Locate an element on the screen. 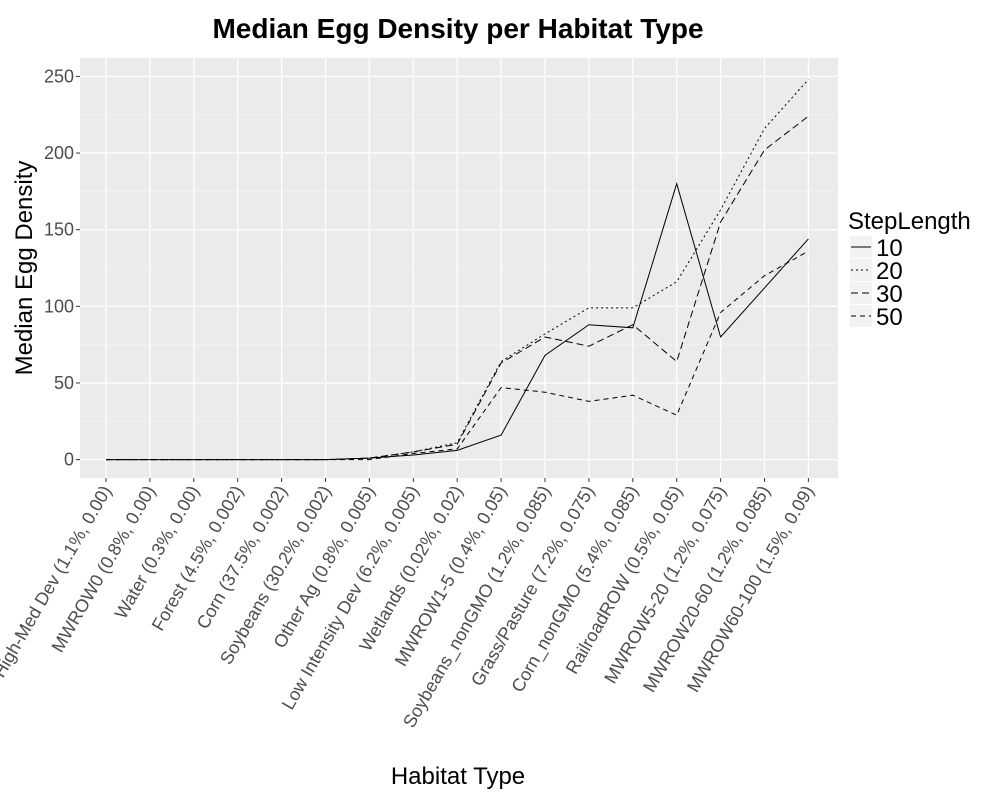 This screenshot has width=1000, height=800. y-tick-label: 250 is located at coordinates (59, 76).